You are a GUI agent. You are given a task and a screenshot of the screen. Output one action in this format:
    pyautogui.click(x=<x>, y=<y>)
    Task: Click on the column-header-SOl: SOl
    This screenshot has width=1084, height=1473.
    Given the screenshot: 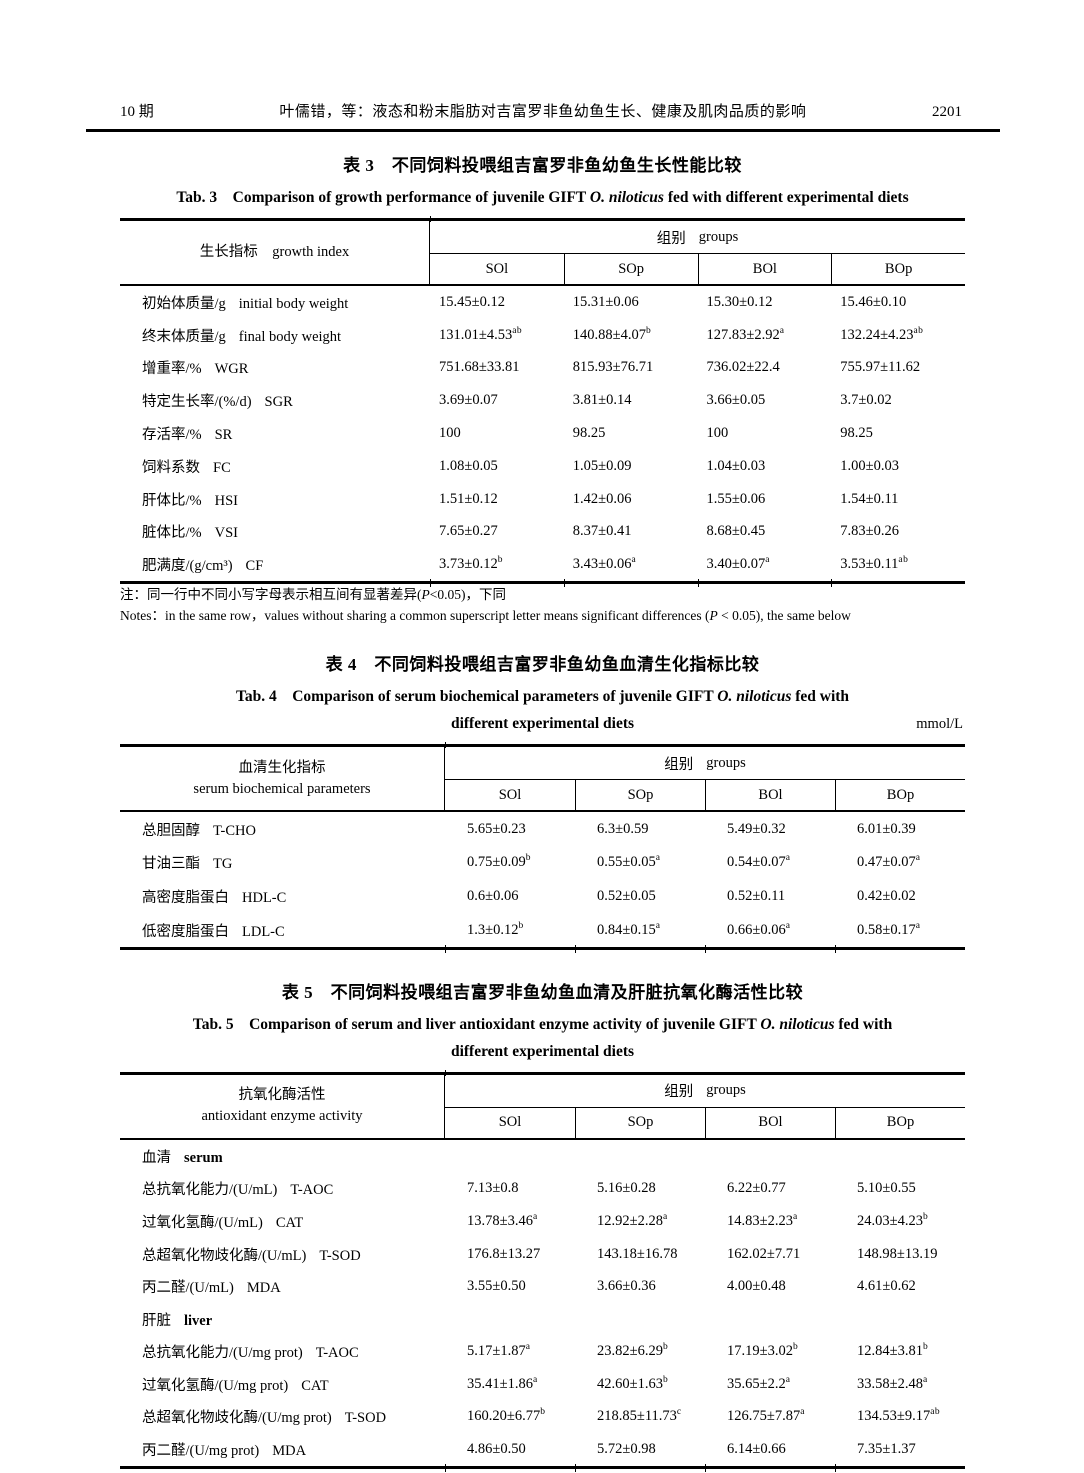 What is the action you would take?
    pyautogui.click(x=510, y=1122)
    